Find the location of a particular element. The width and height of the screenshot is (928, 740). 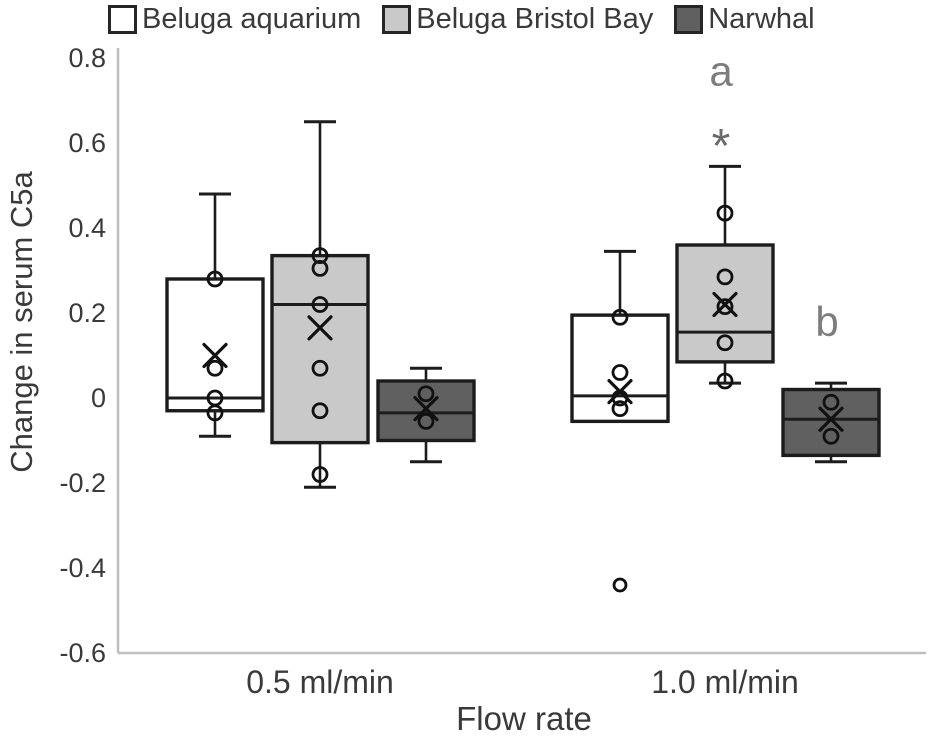

legend-swatch-beluga-aquarium is located at coordinates (122, 19).